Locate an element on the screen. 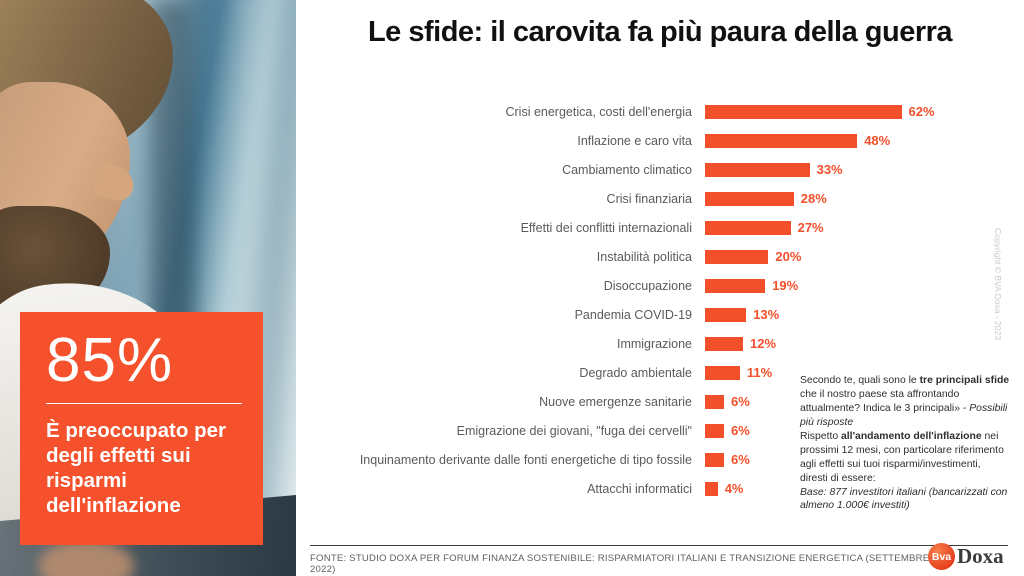 The image size is (1024, 576). doxa-logo-name: Doxa is located at coordinates (980, 556).